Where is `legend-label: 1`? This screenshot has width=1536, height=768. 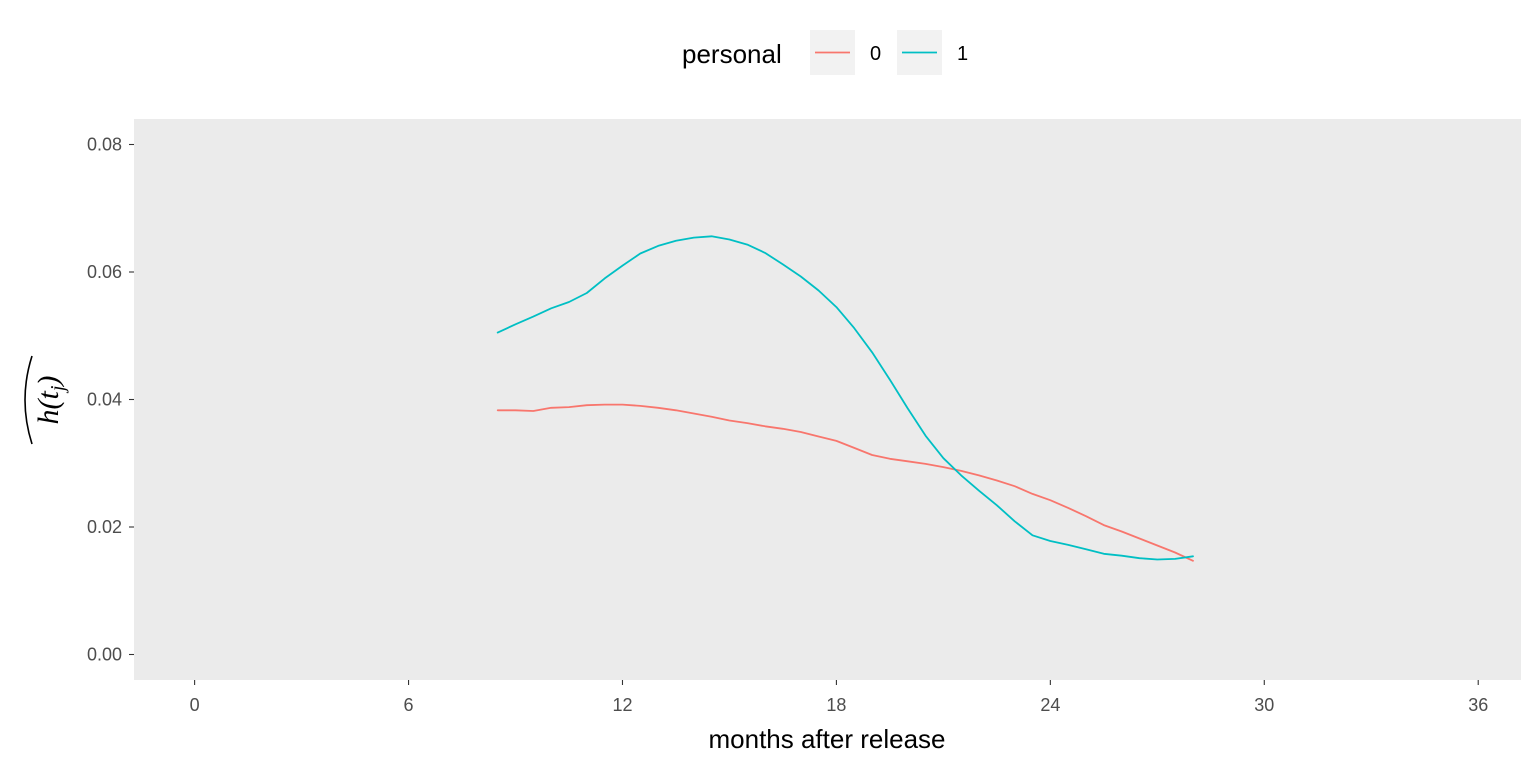 legend-label: 1 is located at coordinates (962, 54).